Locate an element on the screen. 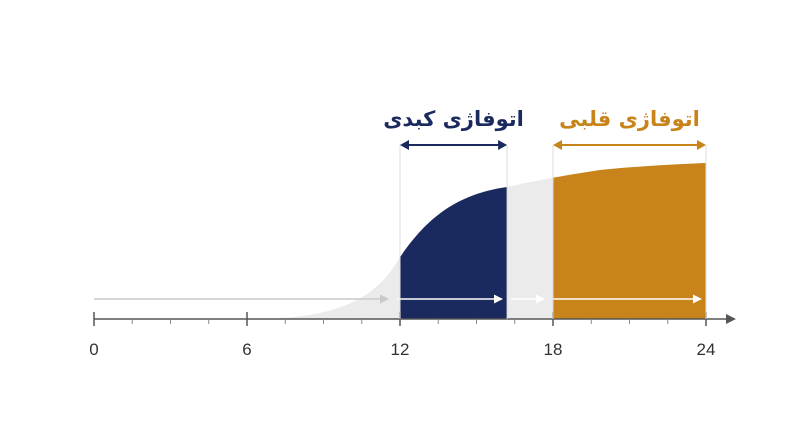  region-label: اتوفاژی قلبی is located at coordinates (629, 119).